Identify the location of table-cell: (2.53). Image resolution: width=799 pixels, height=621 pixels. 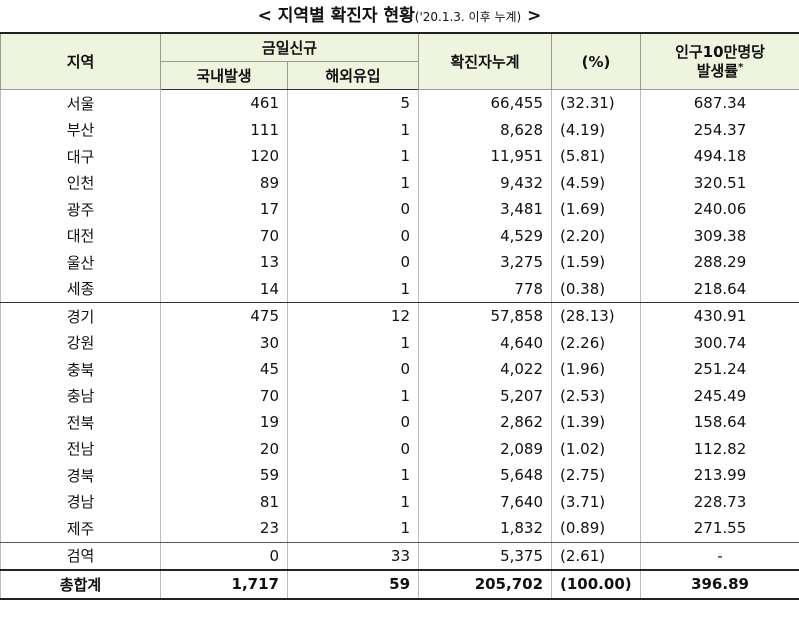
(596, 395).